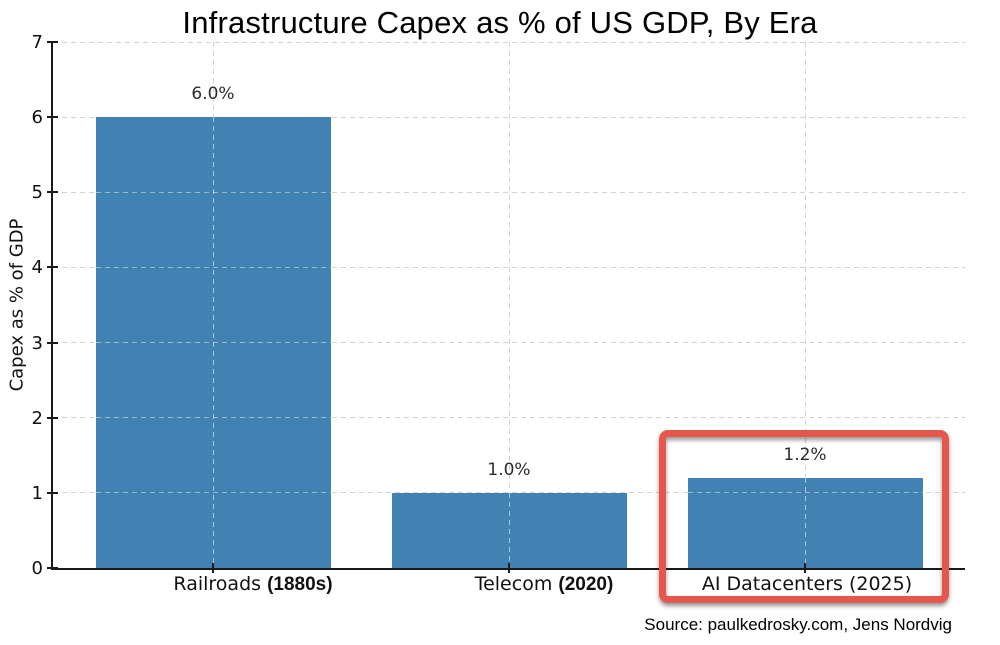  What do you see at coordinates (213, 94) in the screenshot?
I see `bar-value-label: 6.0%` at bounding box center [213, 94].